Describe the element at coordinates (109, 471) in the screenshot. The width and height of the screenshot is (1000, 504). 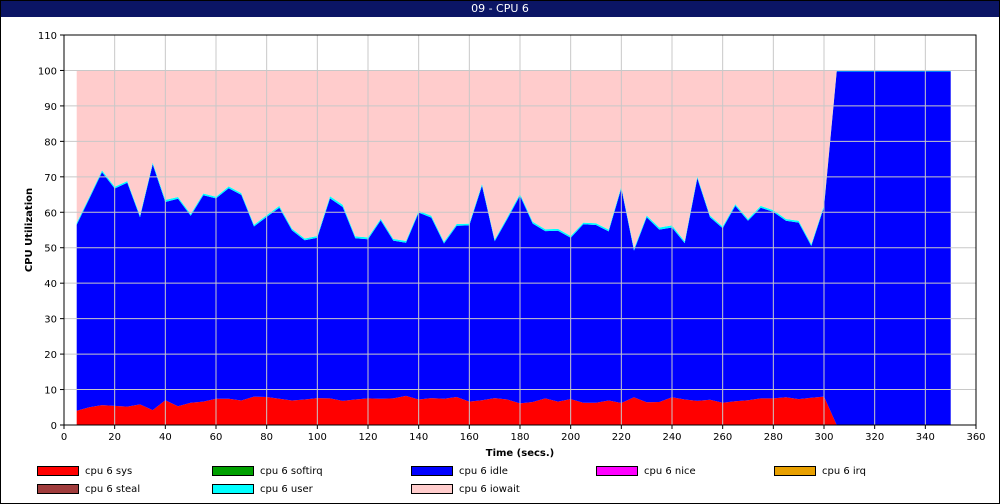
I see `legend-label: cpu 6 sys` at that location.